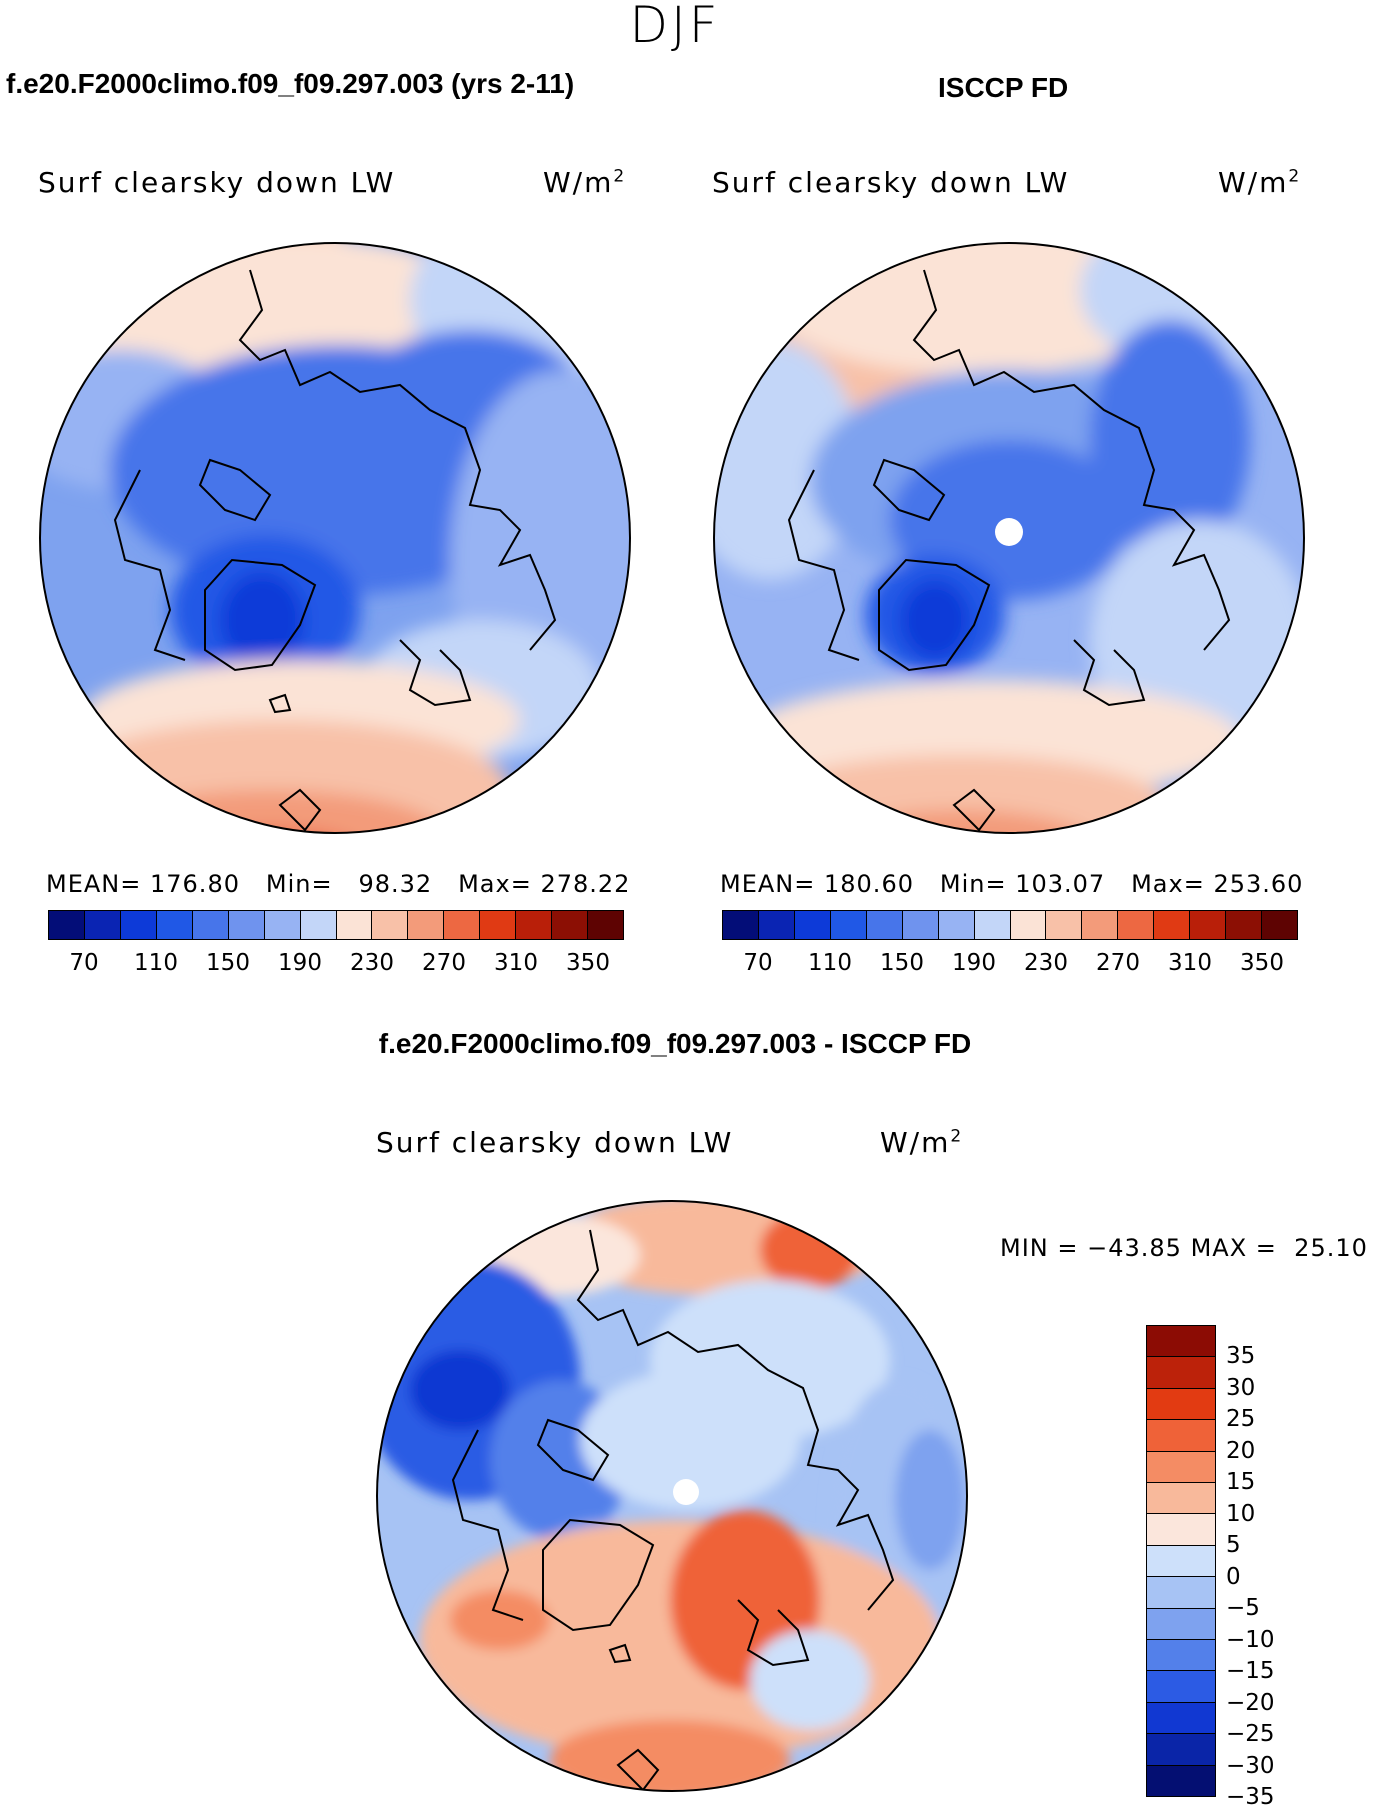 Image resolution: width=1392 pixels, height=1810 pixels. Describe the element at coordinates (1233, 1576) in the screenshot. I see `diff-colorbar-tick-label: 0` at that location.